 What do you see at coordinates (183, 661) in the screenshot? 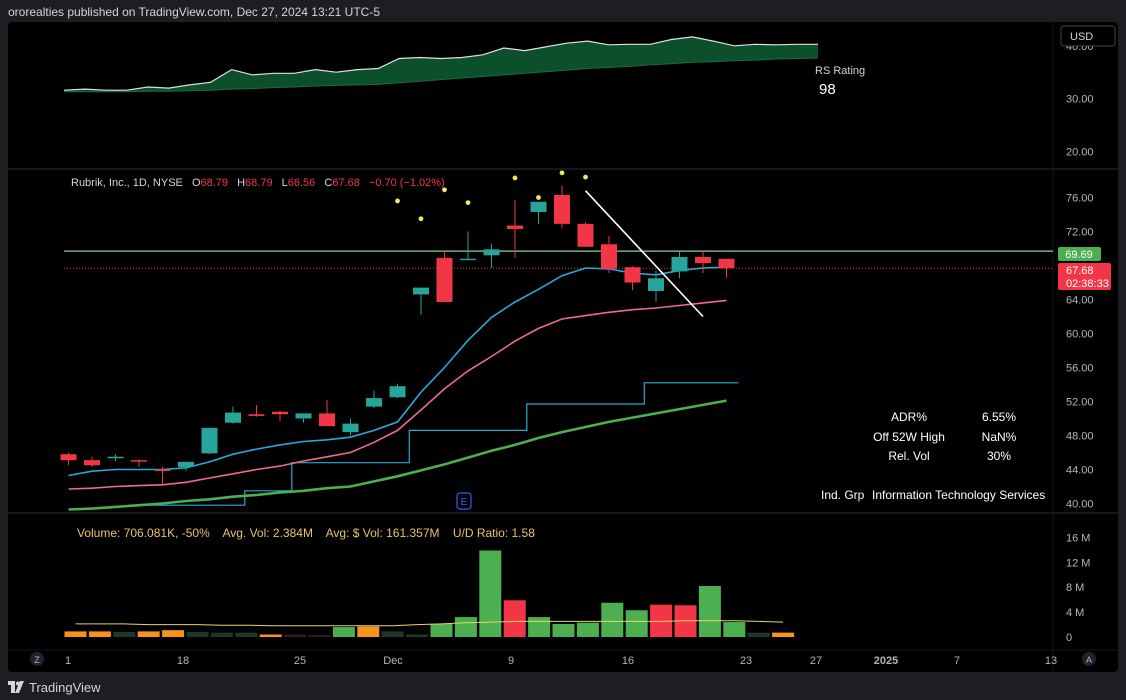
I see `time-axis-tick: 18` at bounding box center [183, 661].